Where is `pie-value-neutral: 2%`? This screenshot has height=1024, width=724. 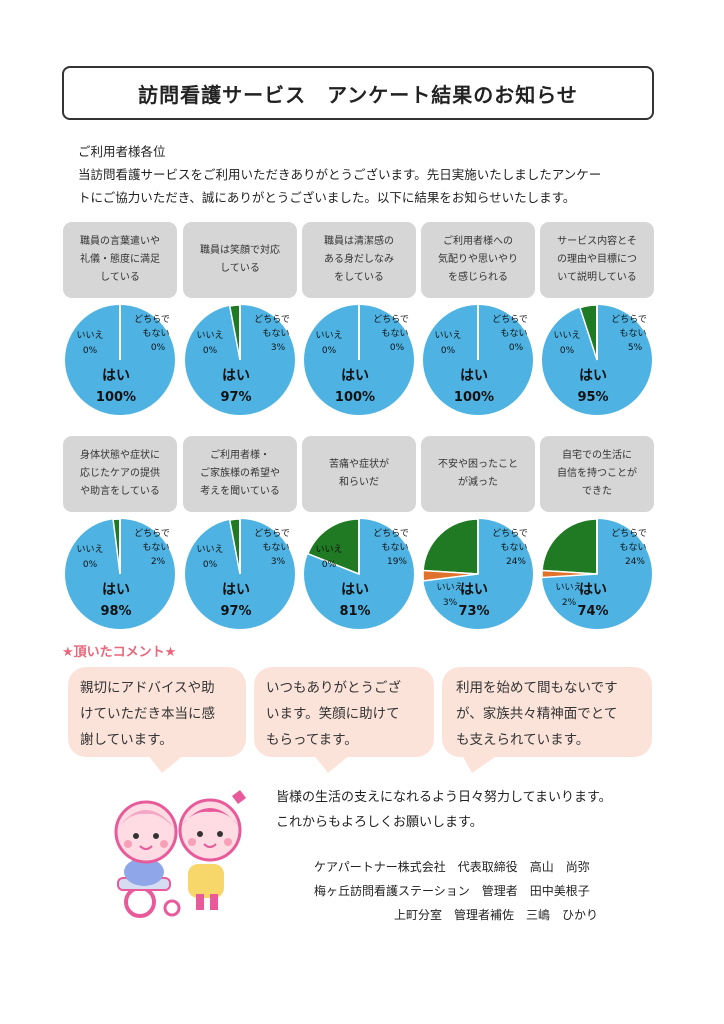 pie-value-neutral: 2% is located at coordinates (158, 562).